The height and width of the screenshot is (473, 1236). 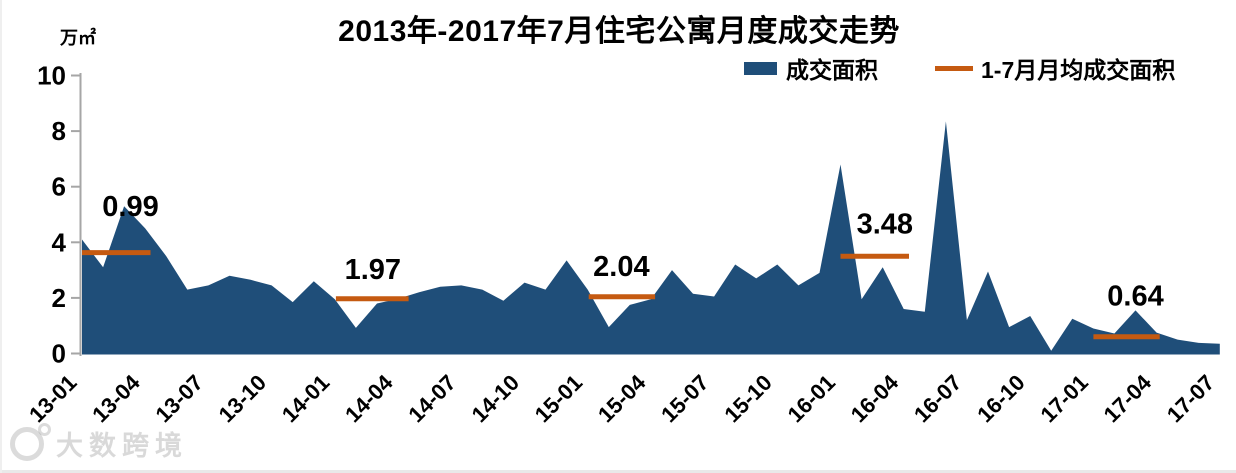 I want to click on avg-line-value-label: 1.97, so click(x=373, y=270).